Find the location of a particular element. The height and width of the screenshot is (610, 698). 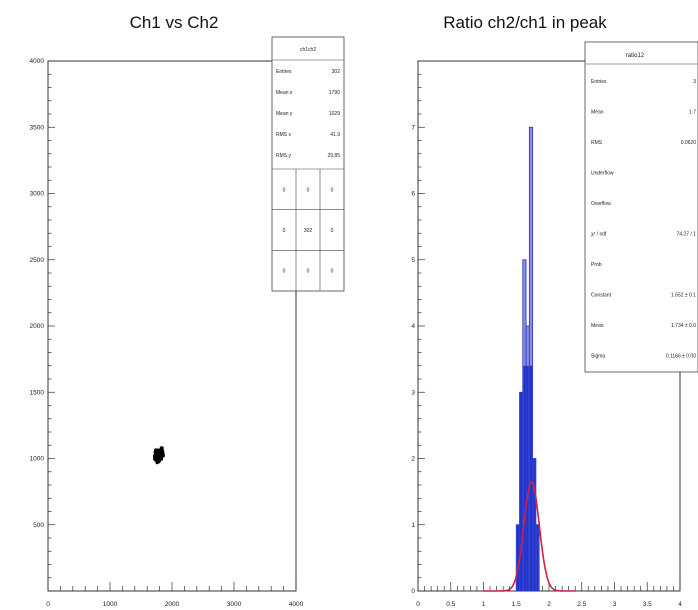

ratio-y-ticks: 0 1 2 3 4 5 6 7 is located at coordinates (418, 334).